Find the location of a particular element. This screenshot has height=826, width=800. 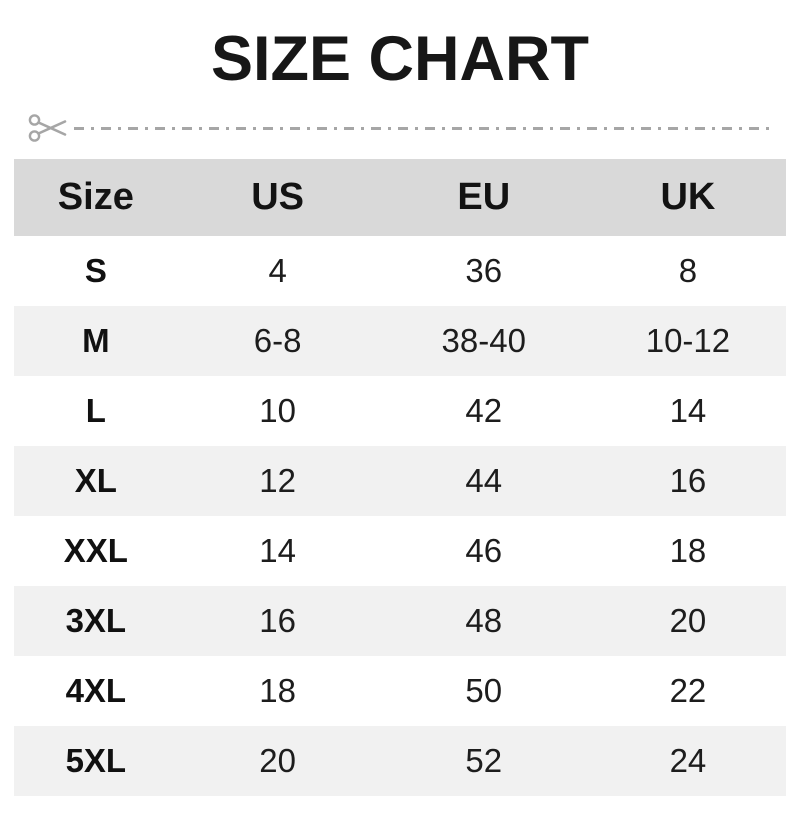

eu-value: 50 is located at coordinates (484, 691).